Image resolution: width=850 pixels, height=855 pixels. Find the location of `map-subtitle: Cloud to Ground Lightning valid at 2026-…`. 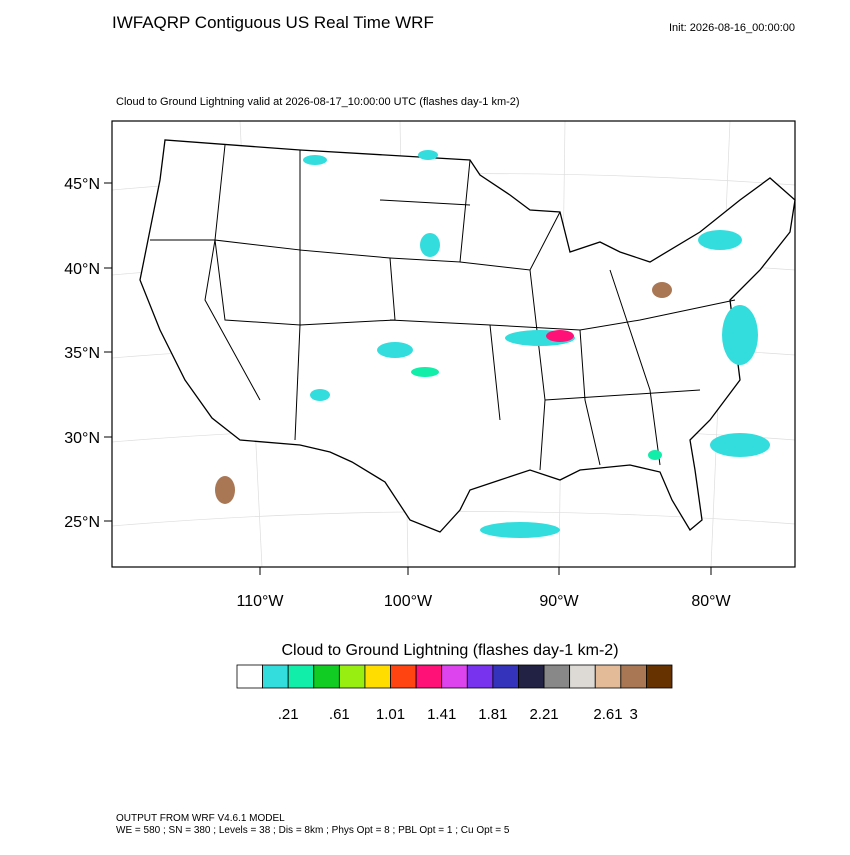

map-subtitle: Cloud to Ground Lightning valid at 2026-… is located at coordinates (318, 102).